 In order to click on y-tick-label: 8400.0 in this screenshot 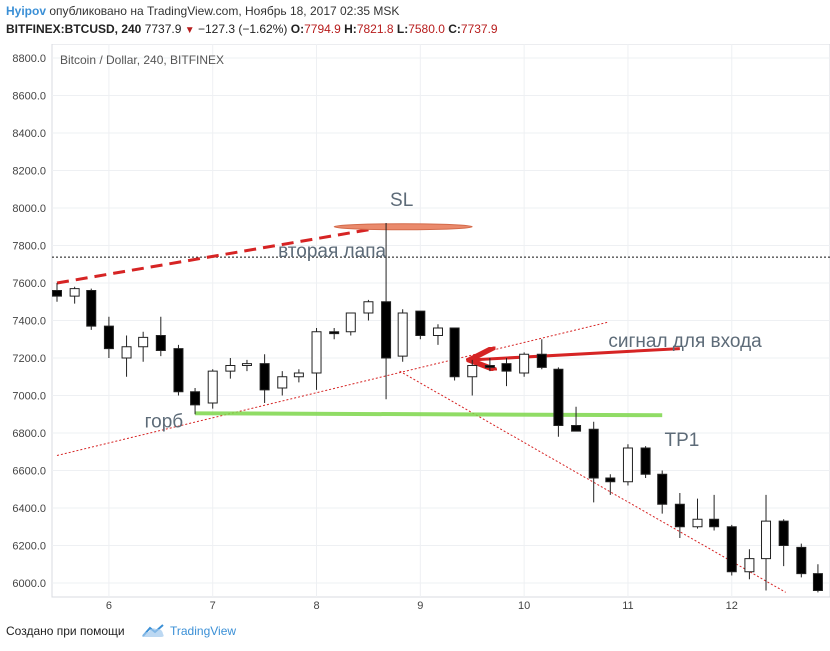, I will do `click(29, 134)`.